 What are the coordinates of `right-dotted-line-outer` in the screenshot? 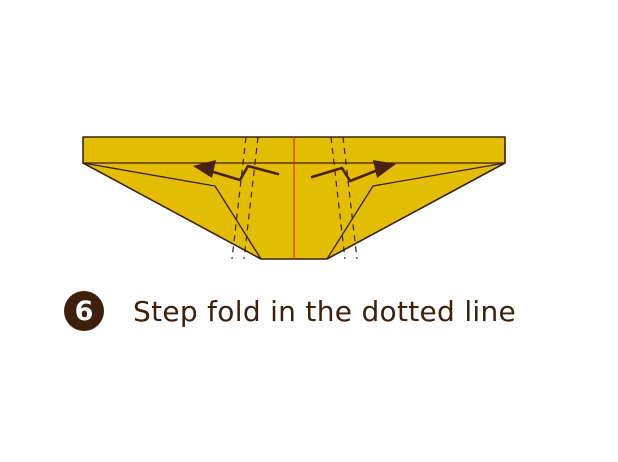 It's located at (350, 198).